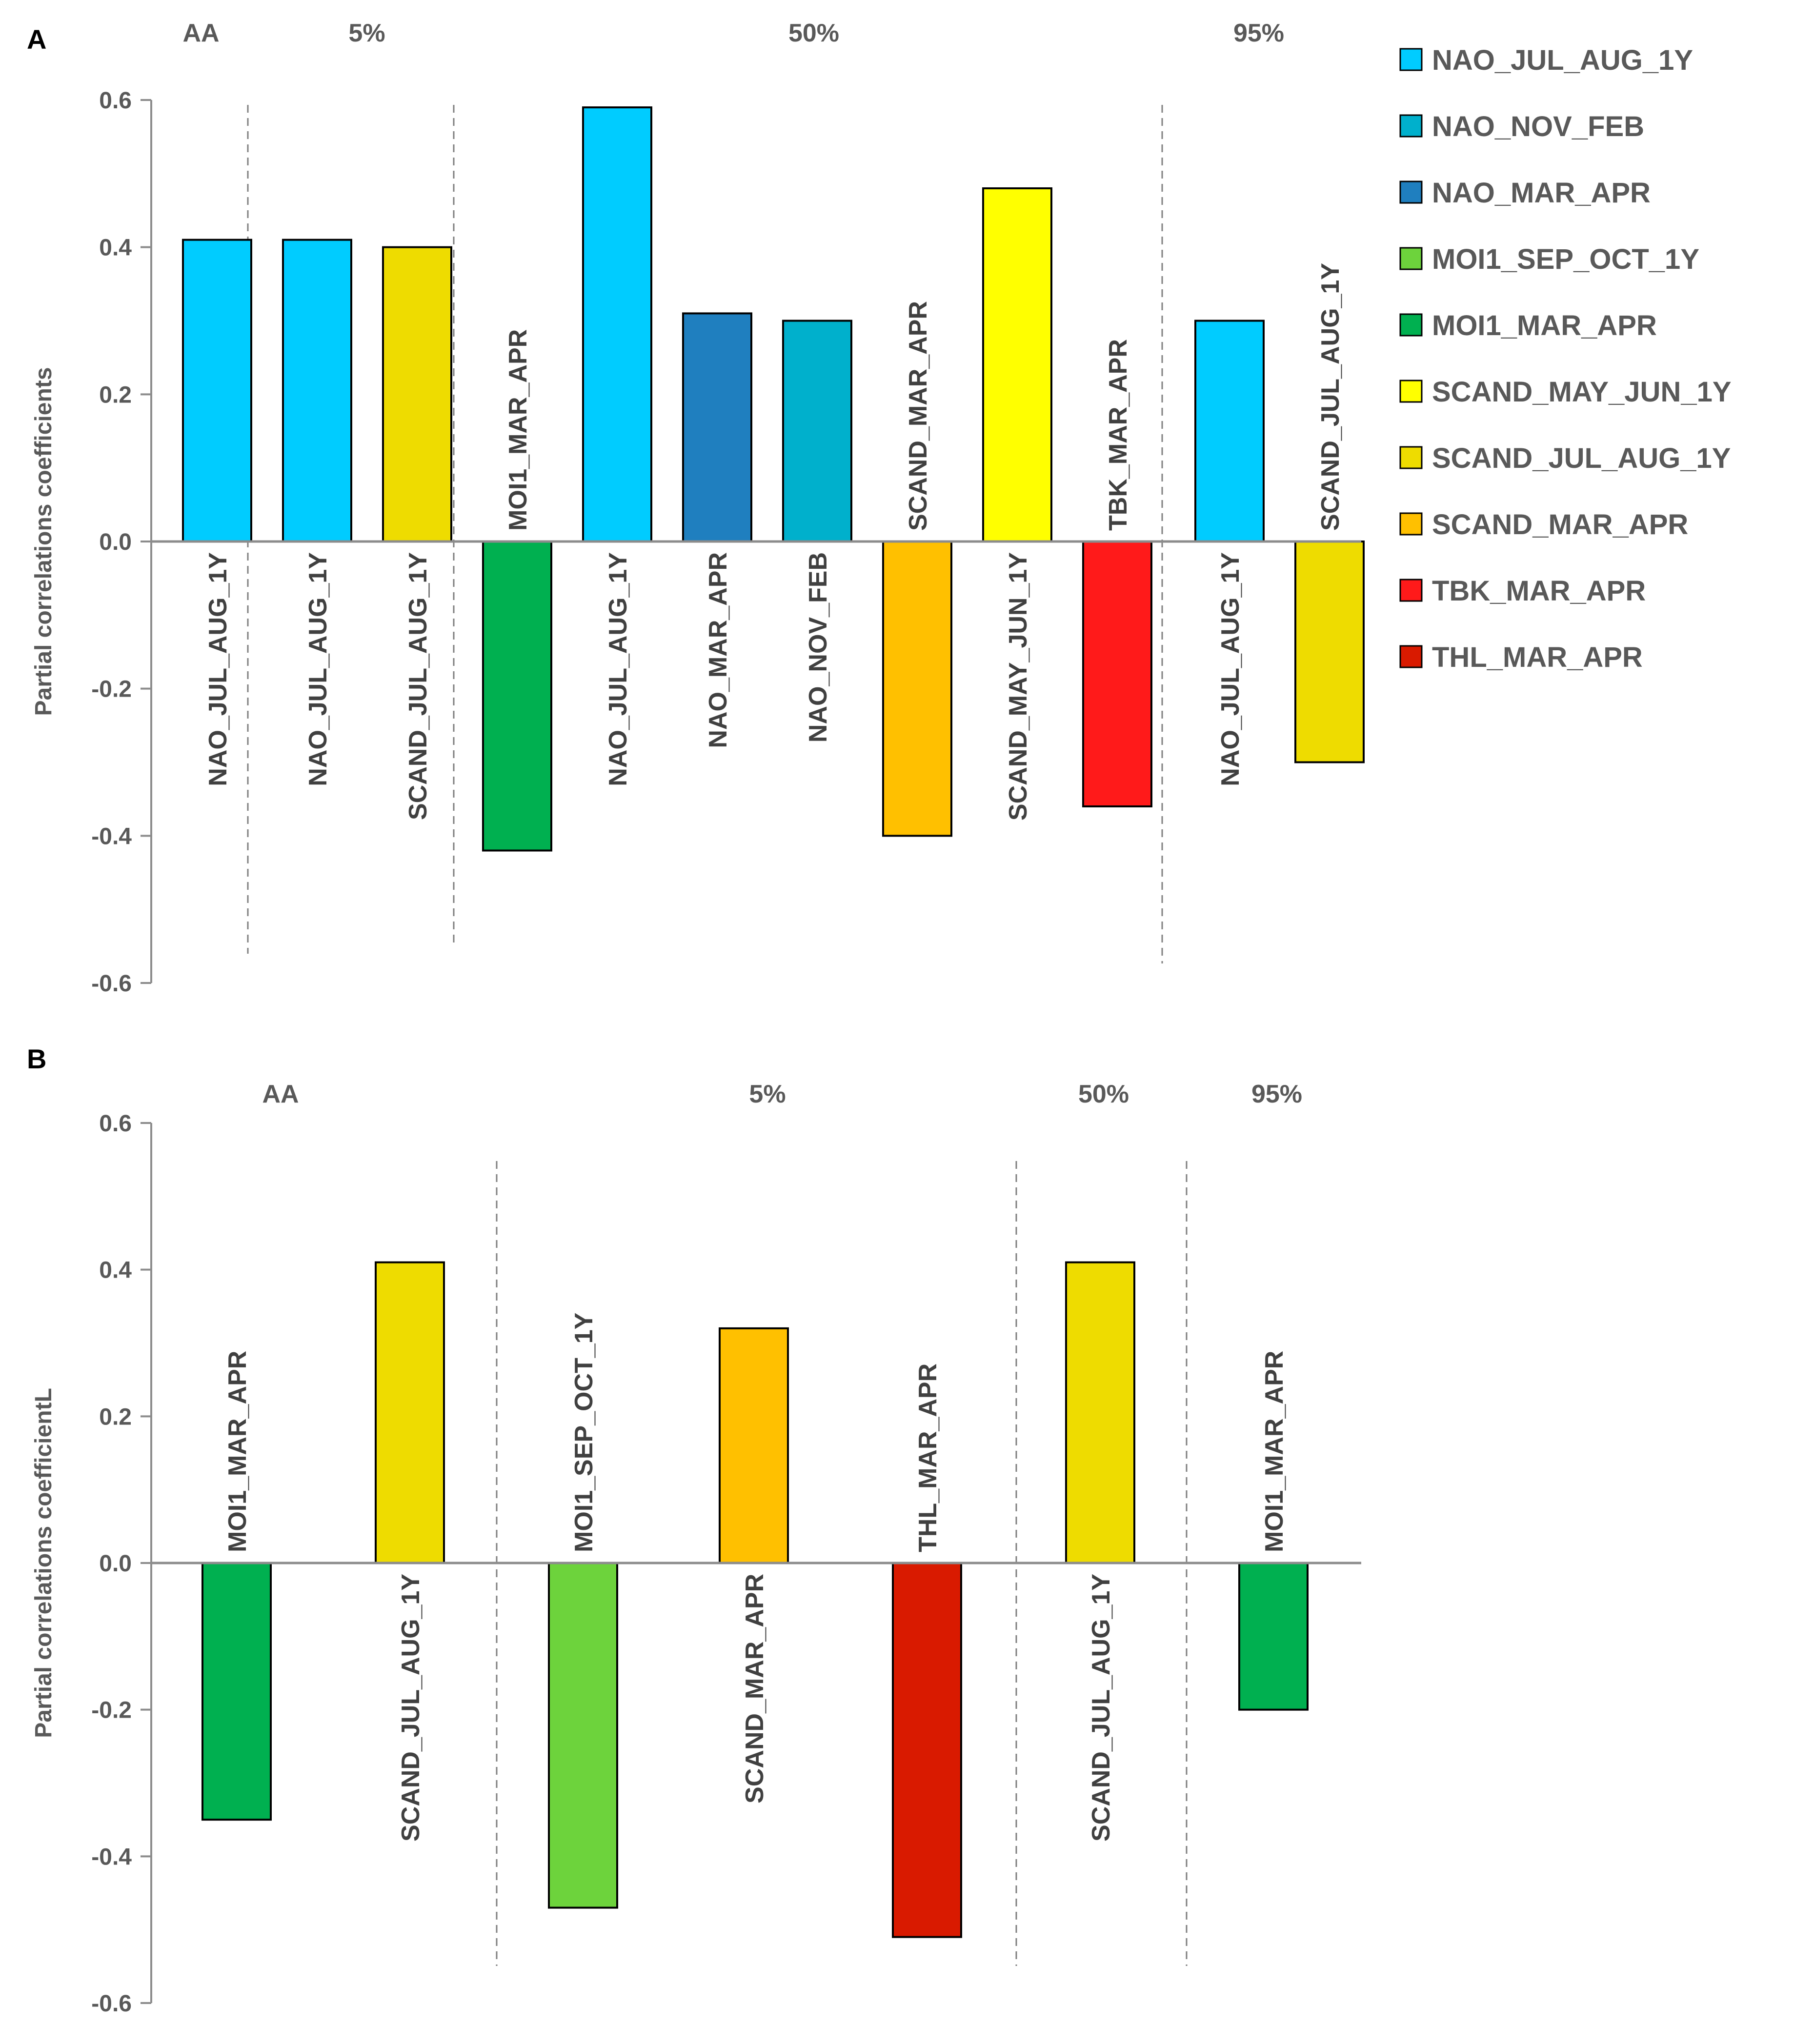 Image resolution: width=1794 pixels, height=2044 pixels. What do you see at coordinates (1563, 60) in the screenshot?
I see `legend-label: NAO_JUL_AUG_1Y` at bounding box center [1563, 60].